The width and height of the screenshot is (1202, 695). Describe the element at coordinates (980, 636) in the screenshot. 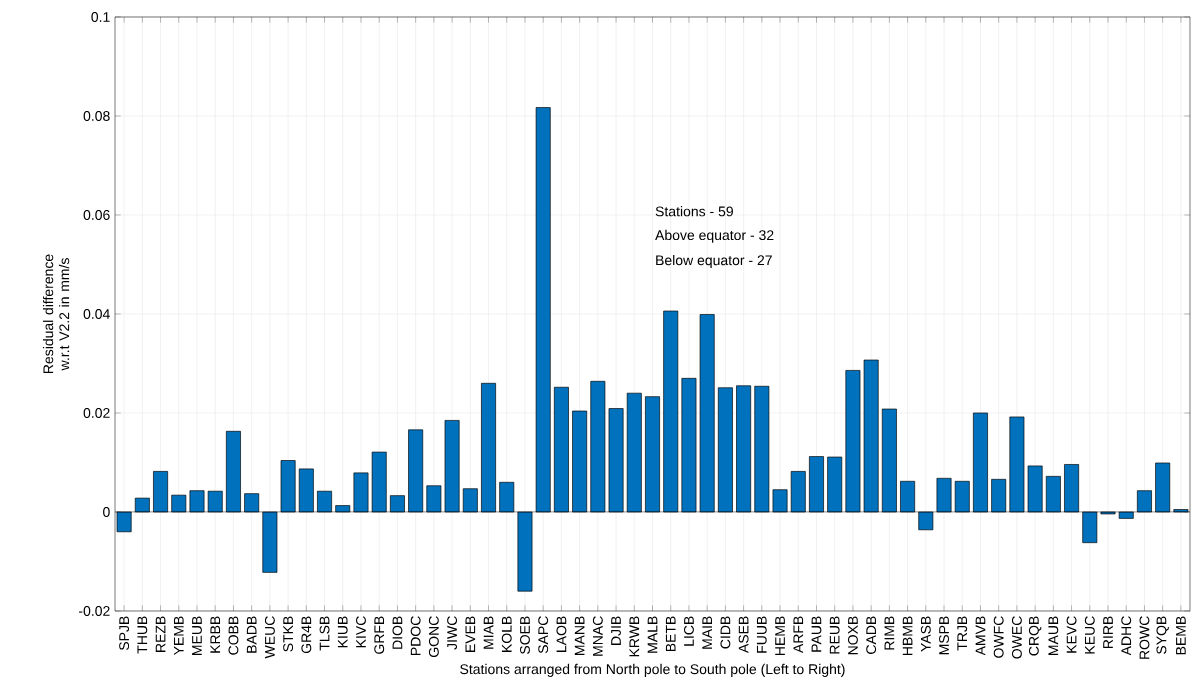

I see `x-tick-label: AMVB` at that location.